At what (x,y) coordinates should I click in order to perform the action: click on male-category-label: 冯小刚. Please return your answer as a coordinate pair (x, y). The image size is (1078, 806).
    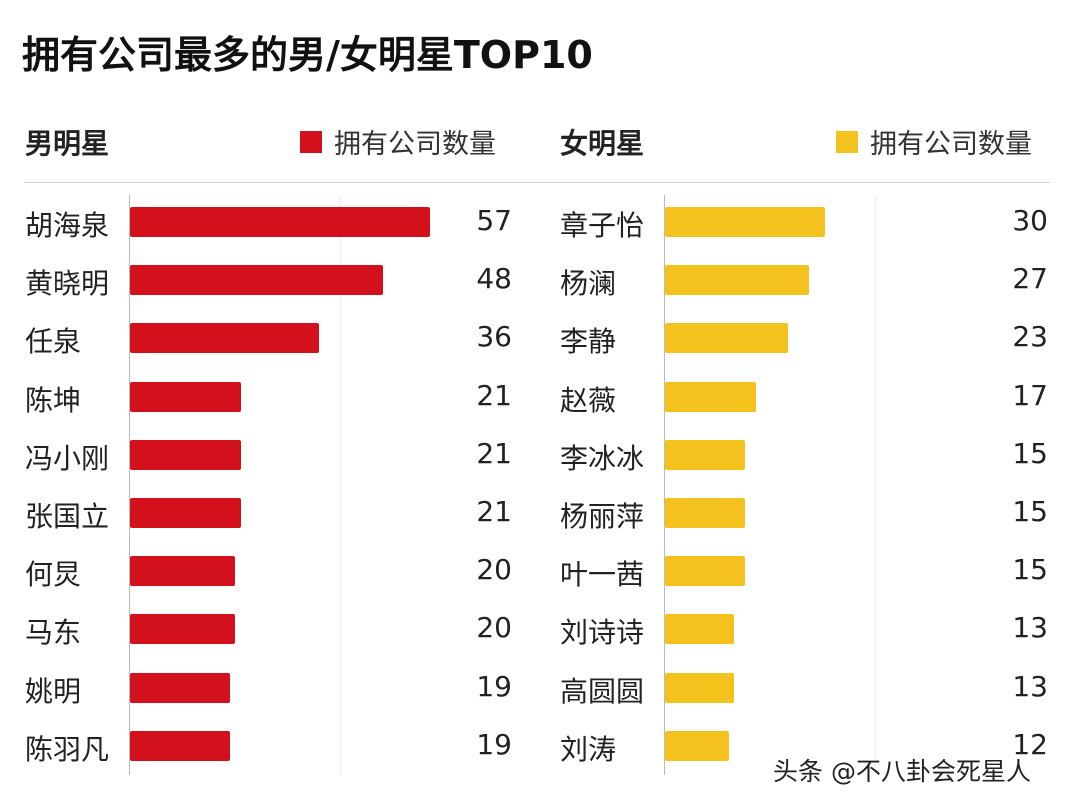
    Looking at the image, I should click on (67, 458).